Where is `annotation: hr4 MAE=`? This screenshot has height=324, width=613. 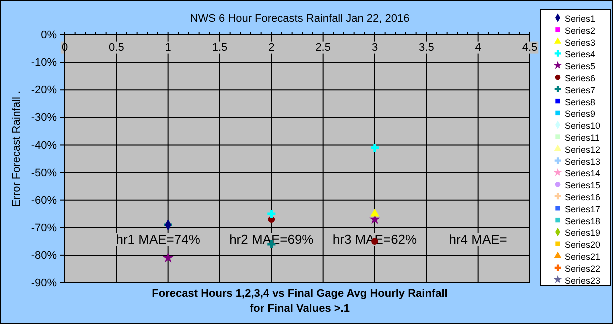
annotation: hr4 MAE= is located at coordinates (478, 239).